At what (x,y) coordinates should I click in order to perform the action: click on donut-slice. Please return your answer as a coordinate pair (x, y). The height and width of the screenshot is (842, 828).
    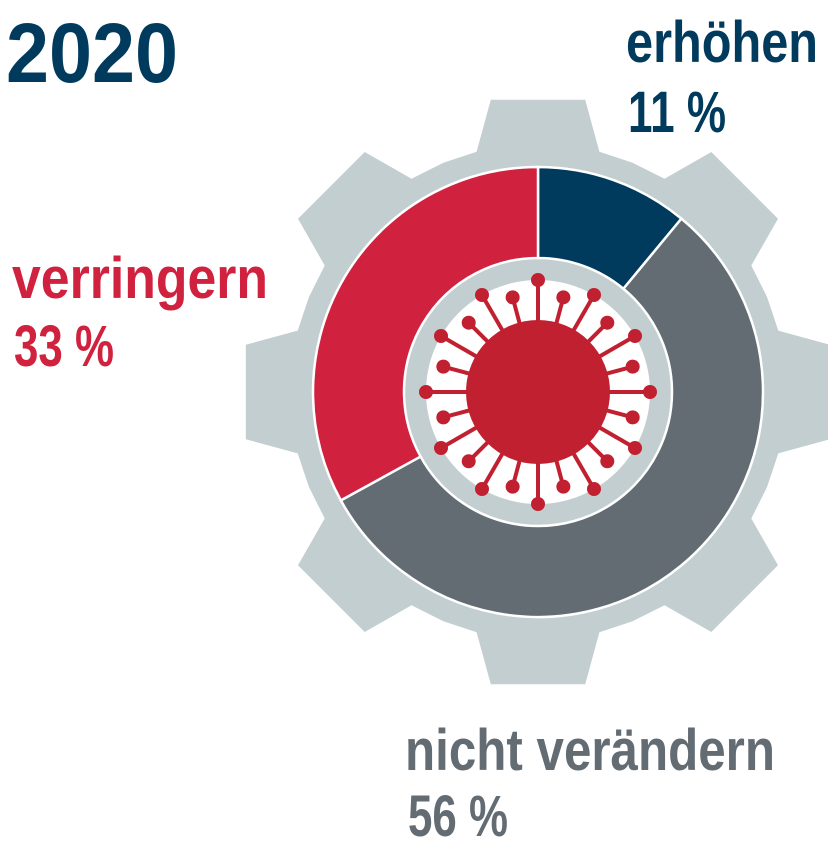
    Looking at the image, I should click on (425, 334).